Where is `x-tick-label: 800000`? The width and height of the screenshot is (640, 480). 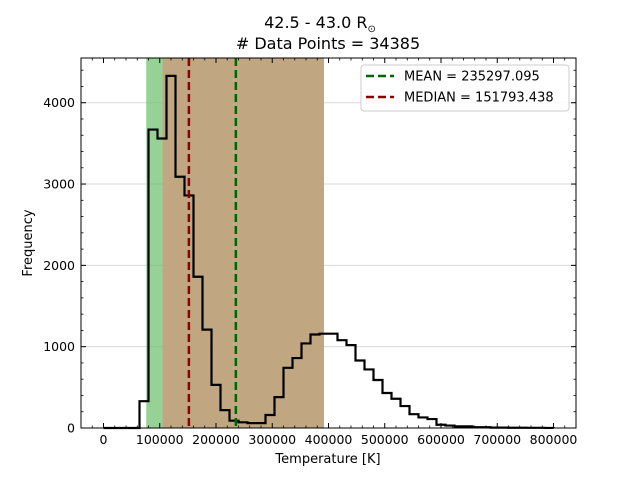 x-tick-label: 800000 is located at coordinates (554, 439).